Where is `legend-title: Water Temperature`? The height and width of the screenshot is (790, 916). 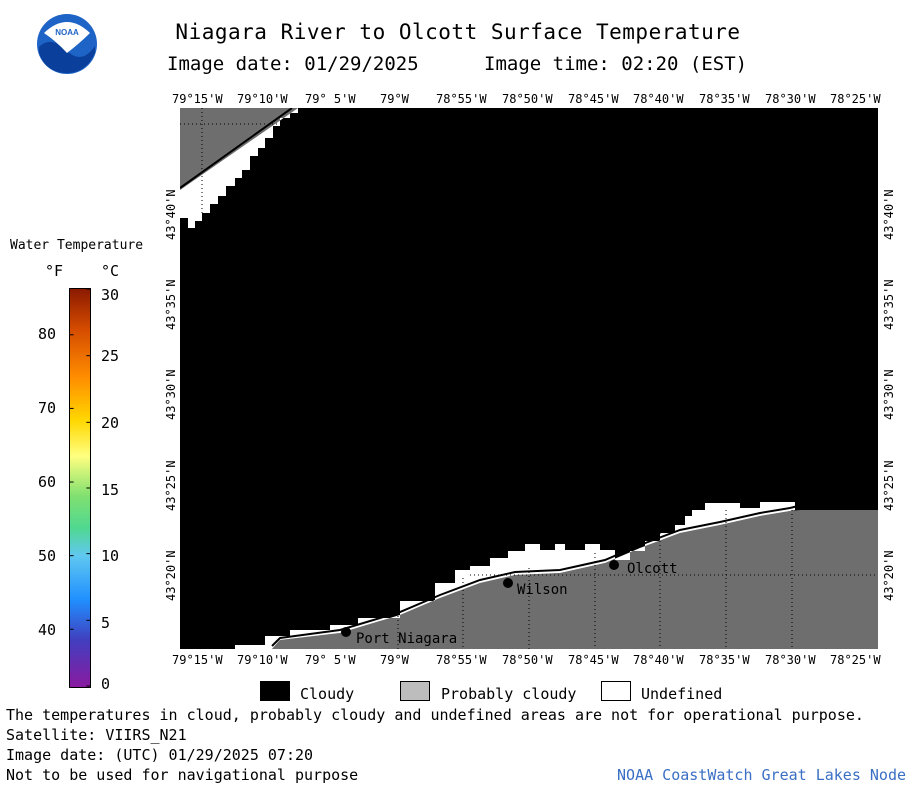 legend-title: Water Temperature is located at coordinates (77, 245).